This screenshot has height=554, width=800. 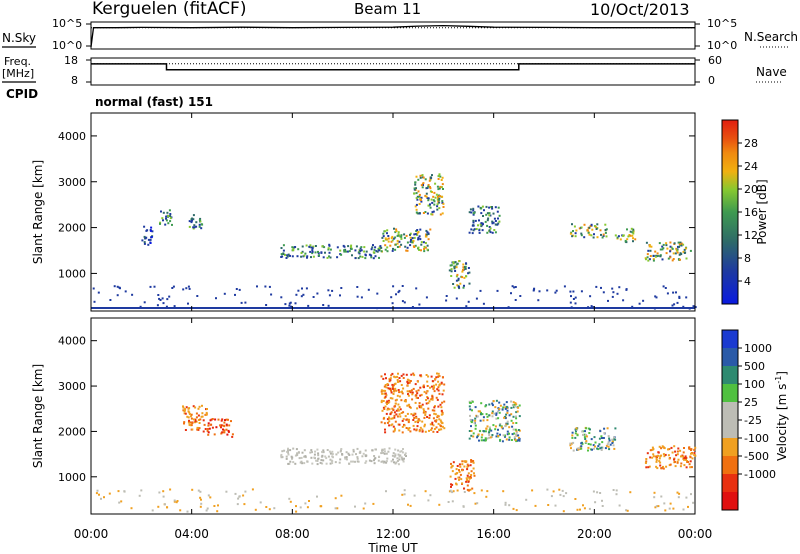 What do you see at coordinates (393, 35) in the screenshot?
I see `noise-panel-frame` at bounding box center [393, 35].